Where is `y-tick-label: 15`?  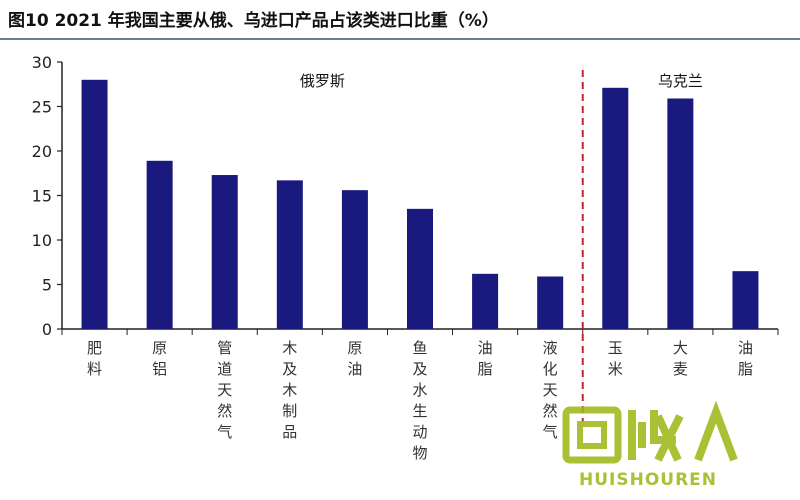
y-tick-label: 15 is located at coordinates (42, 196).